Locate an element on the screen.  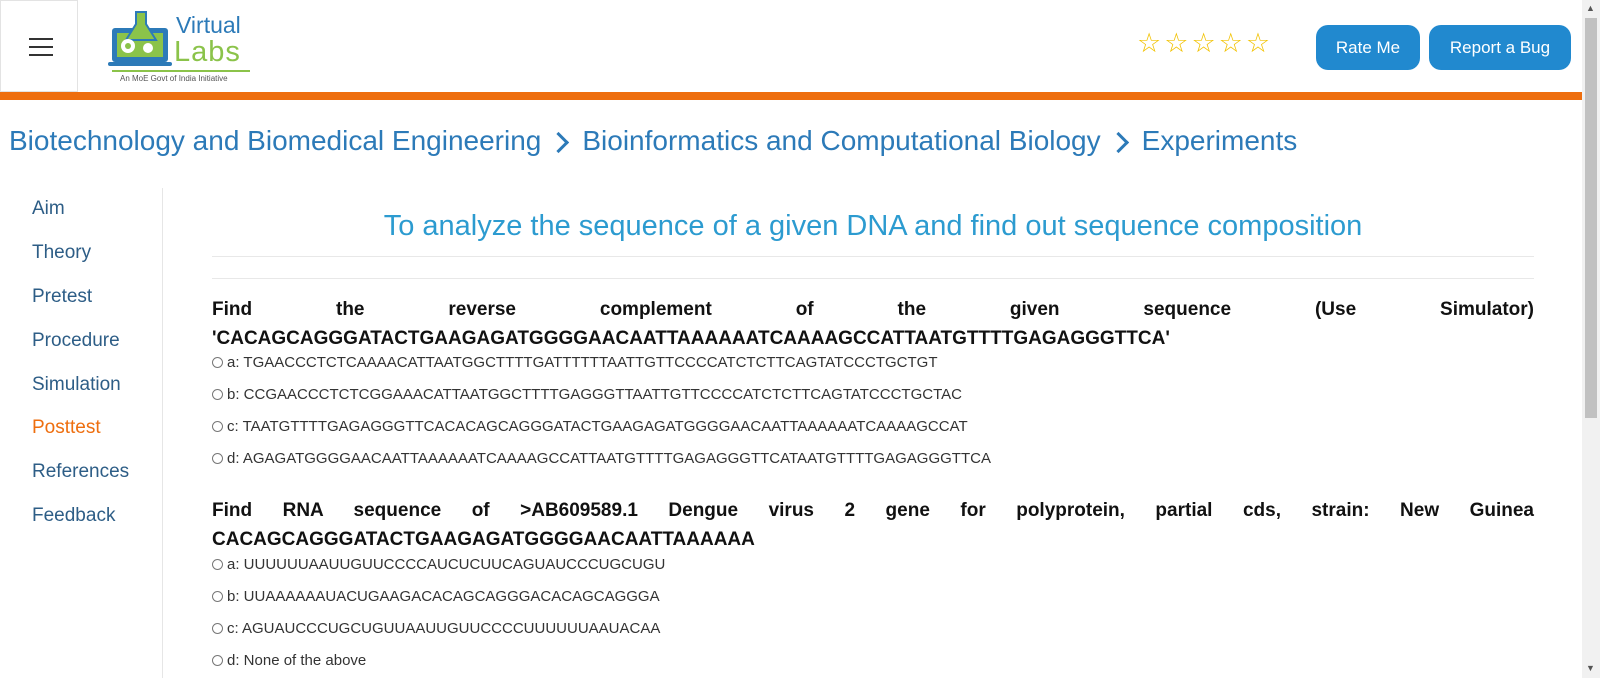
breadcrumb-item-lab: Bioinformatics and Computational Biology is located at coordinates (841, 140).